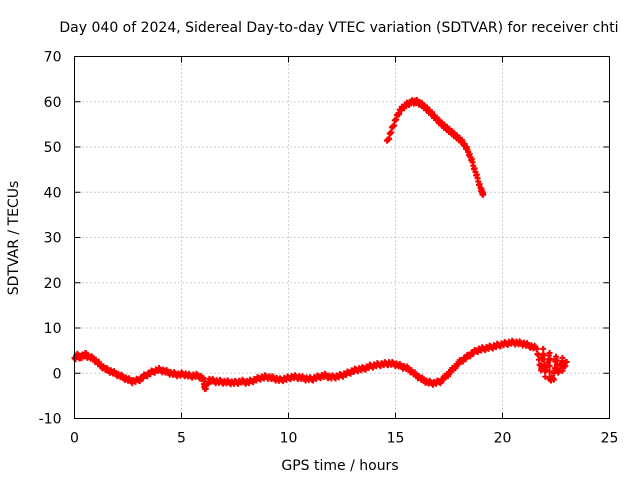 This screenshot has width=640, height=480. I want to click on y-tick-label: 0, so click(57, 374).